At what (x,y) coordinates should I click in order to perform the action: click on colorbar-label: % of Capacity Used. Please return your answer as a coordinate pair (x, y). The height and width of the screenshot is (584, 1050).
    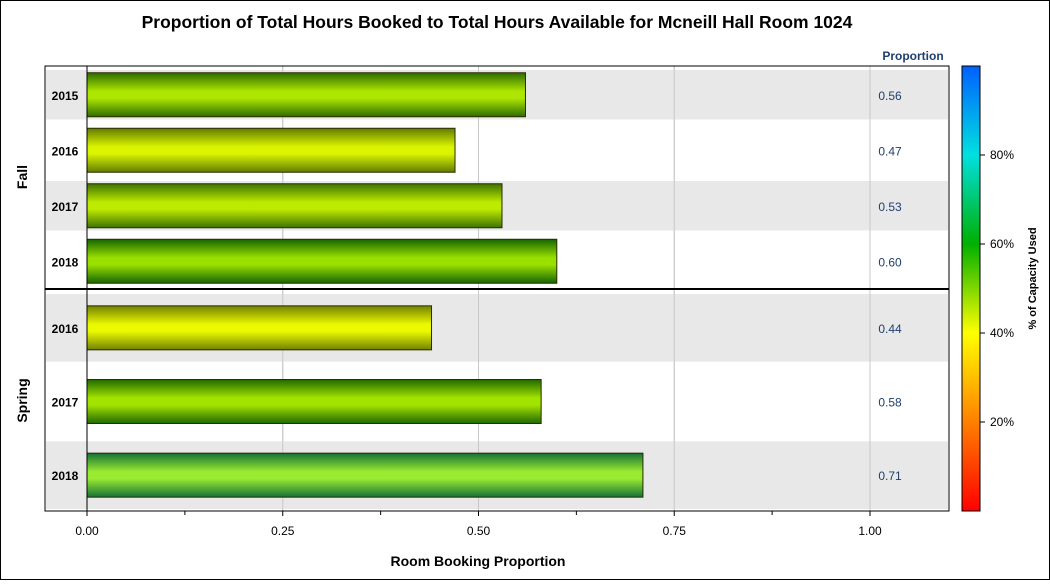
    Looking at the image, I should click on (1033, 278).